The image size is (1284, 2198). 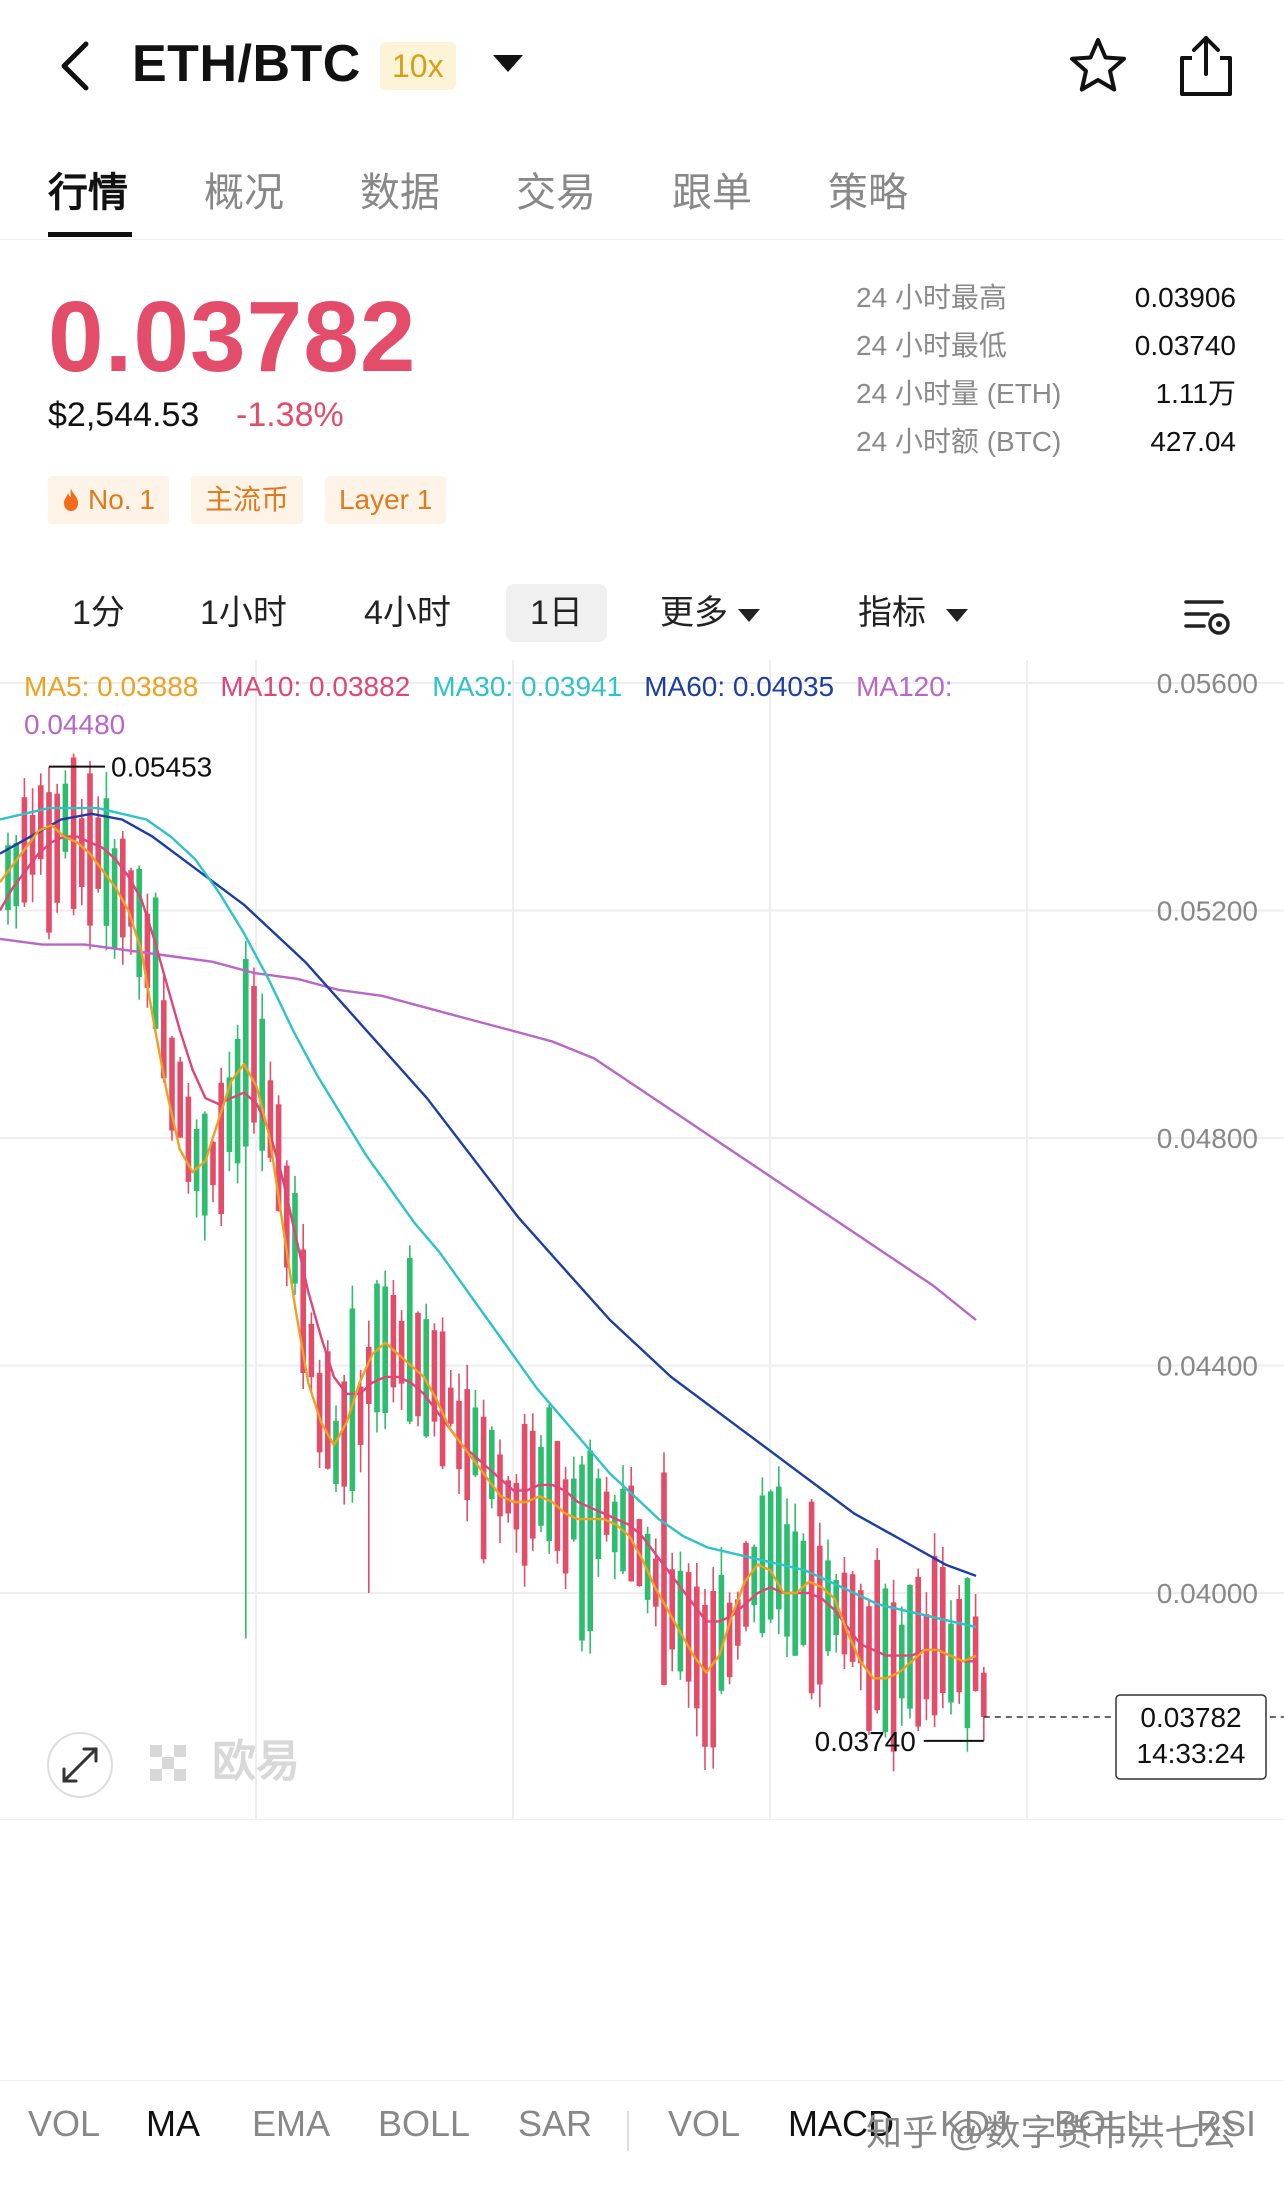 I want to click on sub-indicator-rsi: RSI, so click(x=1226, y=2123).